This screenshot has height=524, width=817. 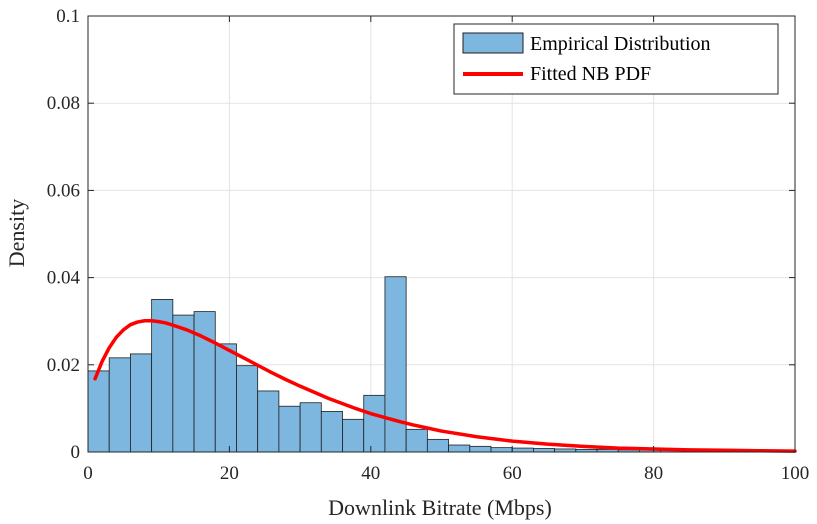 What do you see at coordinates (63, 103) in the screenshot?
I see `y-tick-label: 0.08` at bounding box center [63, 103].